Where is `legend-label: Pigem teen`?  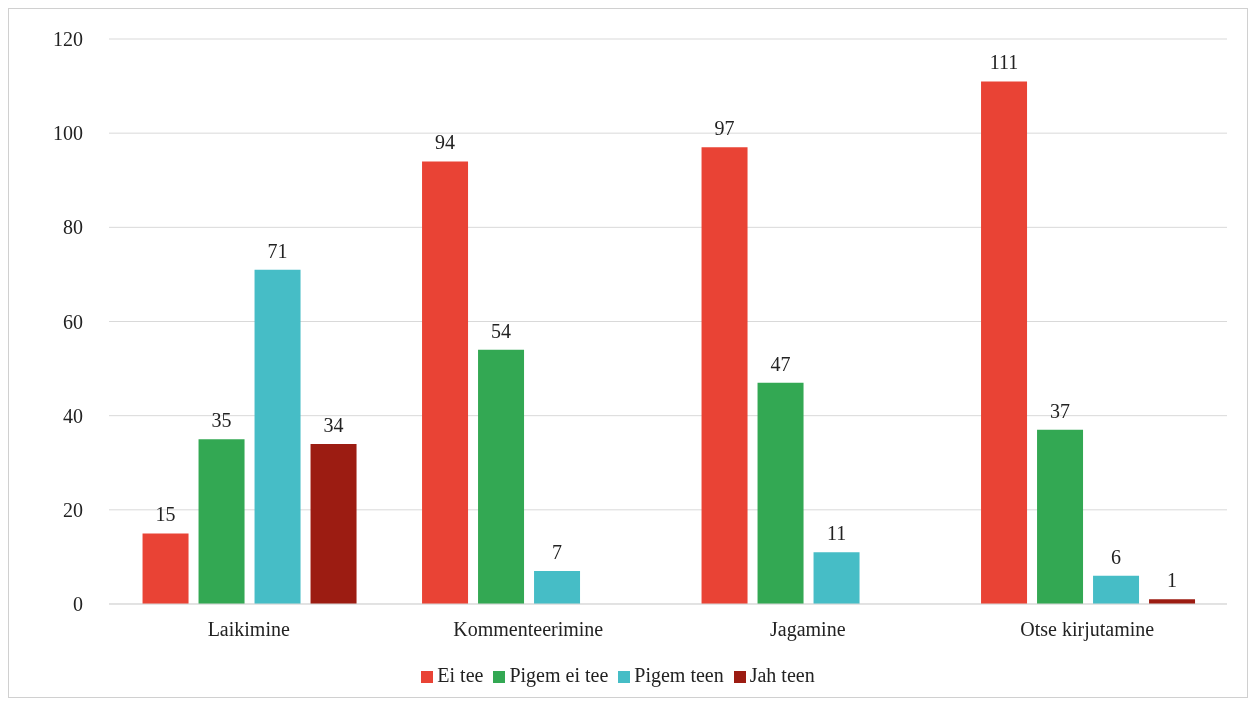 legend-label: Pigem teen is located at coordinates (679, 675).